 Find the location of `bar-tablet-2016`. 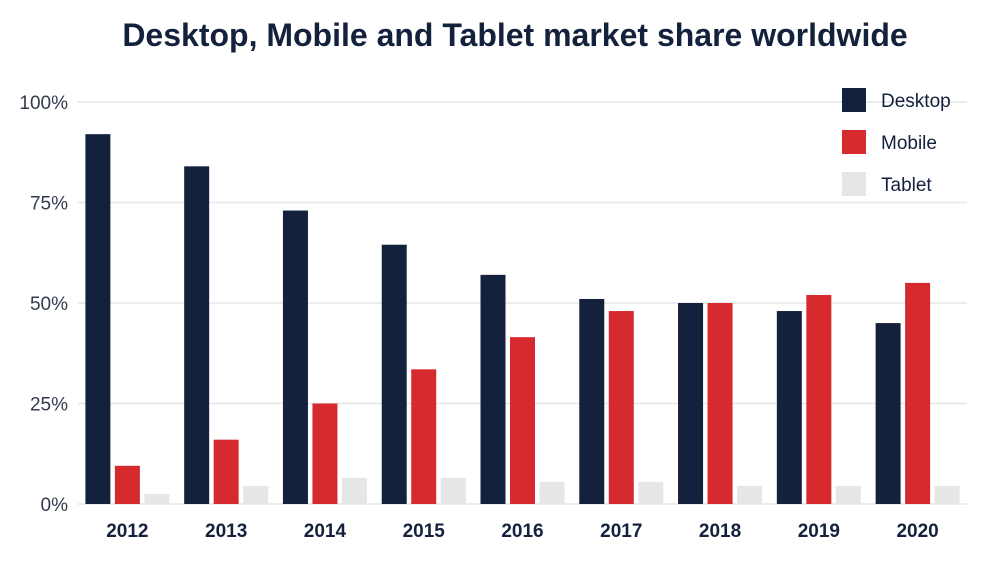

bar-tablet-2016 is located at coordinates (552, 492).